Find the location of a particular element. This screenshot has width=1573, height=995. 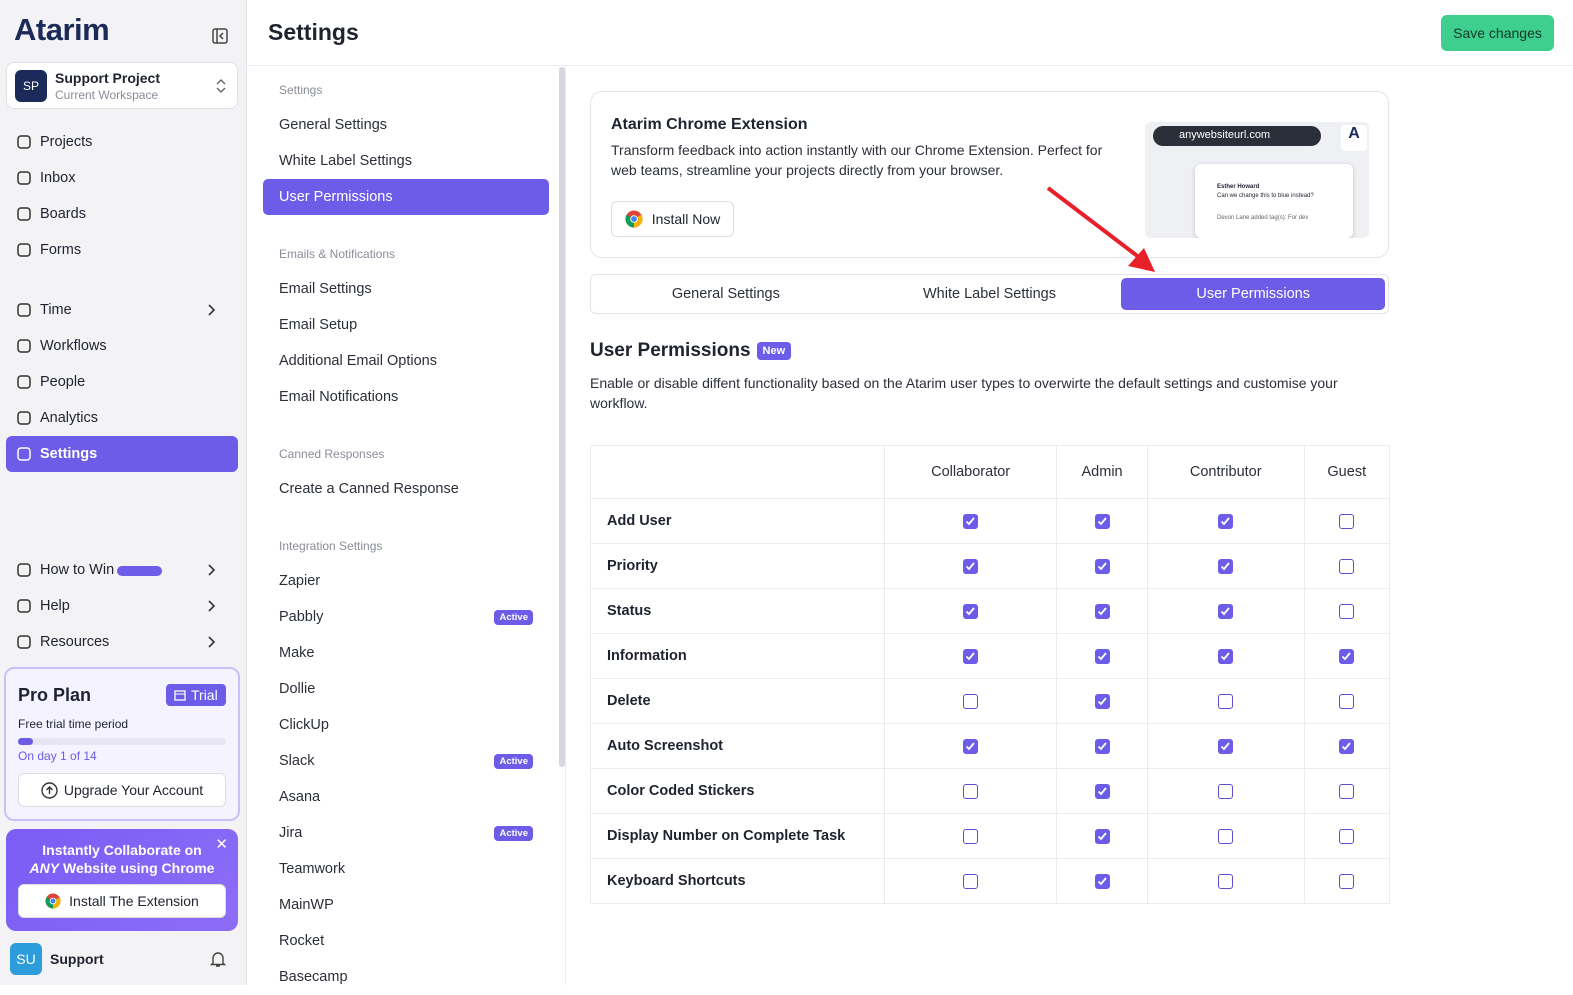

upgrade-button: Upgrade Your Account is located at coordinates (122, 790).